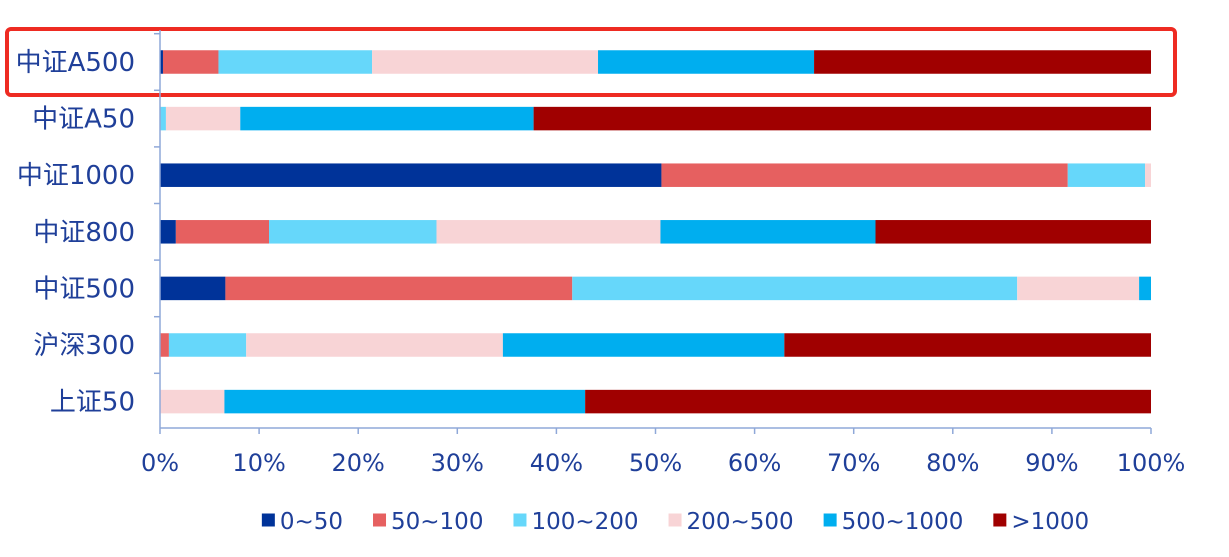 The height and width of the screenshot is (557, 1229). Describe the element at coordinates (84, 289) in the screenshot. I see `category-label: 中证500` at that location.